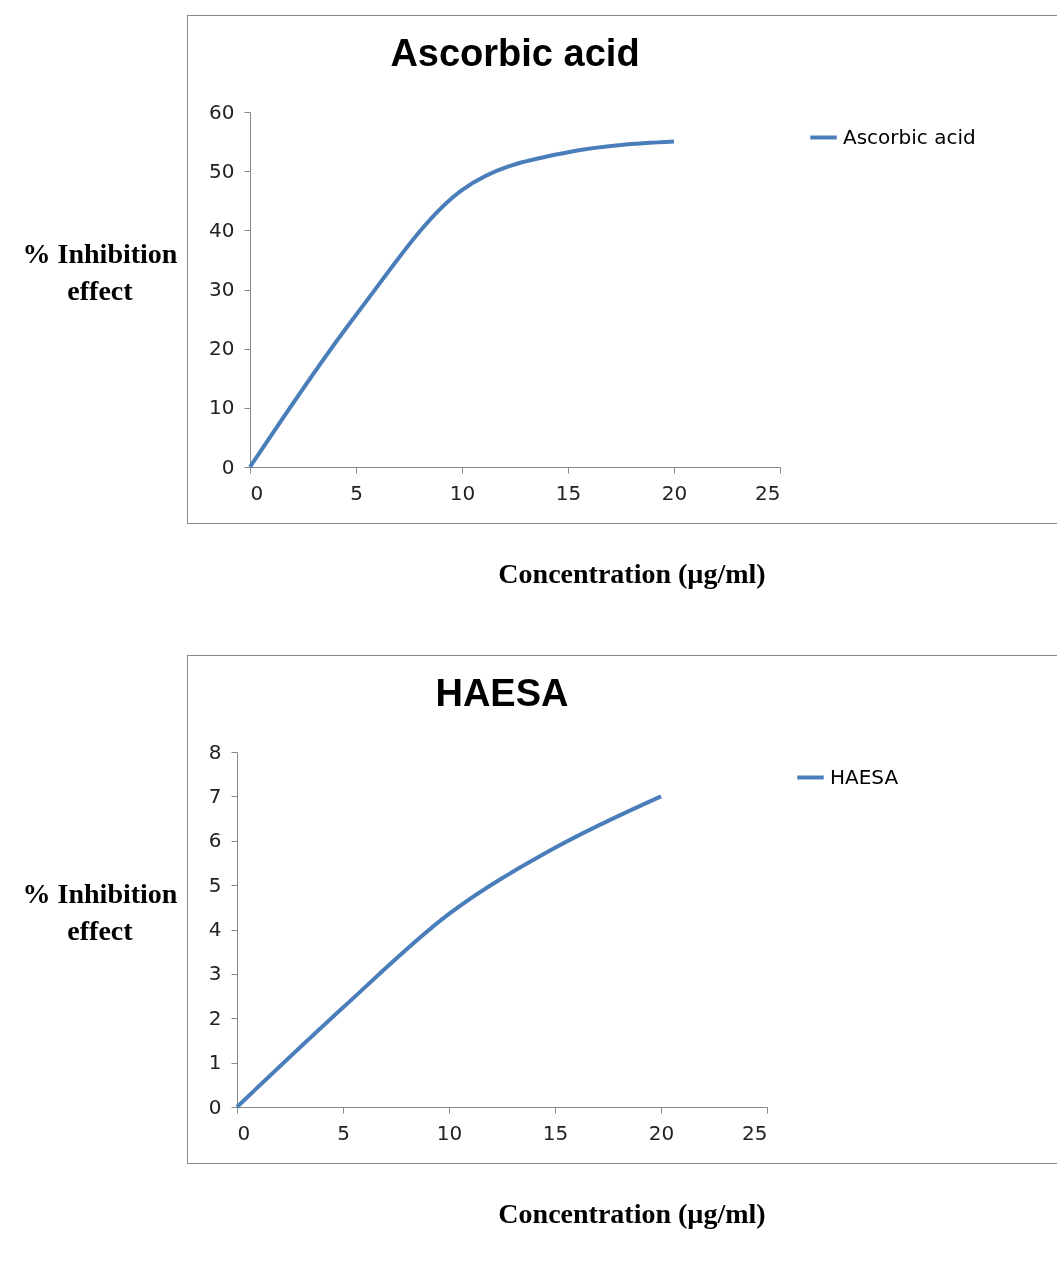 The height and width of the screenshot is (1266, 1057). Describe the element at coordinates (215, 751) in the screenshot. I see `y-tick-label: 8` at that location.